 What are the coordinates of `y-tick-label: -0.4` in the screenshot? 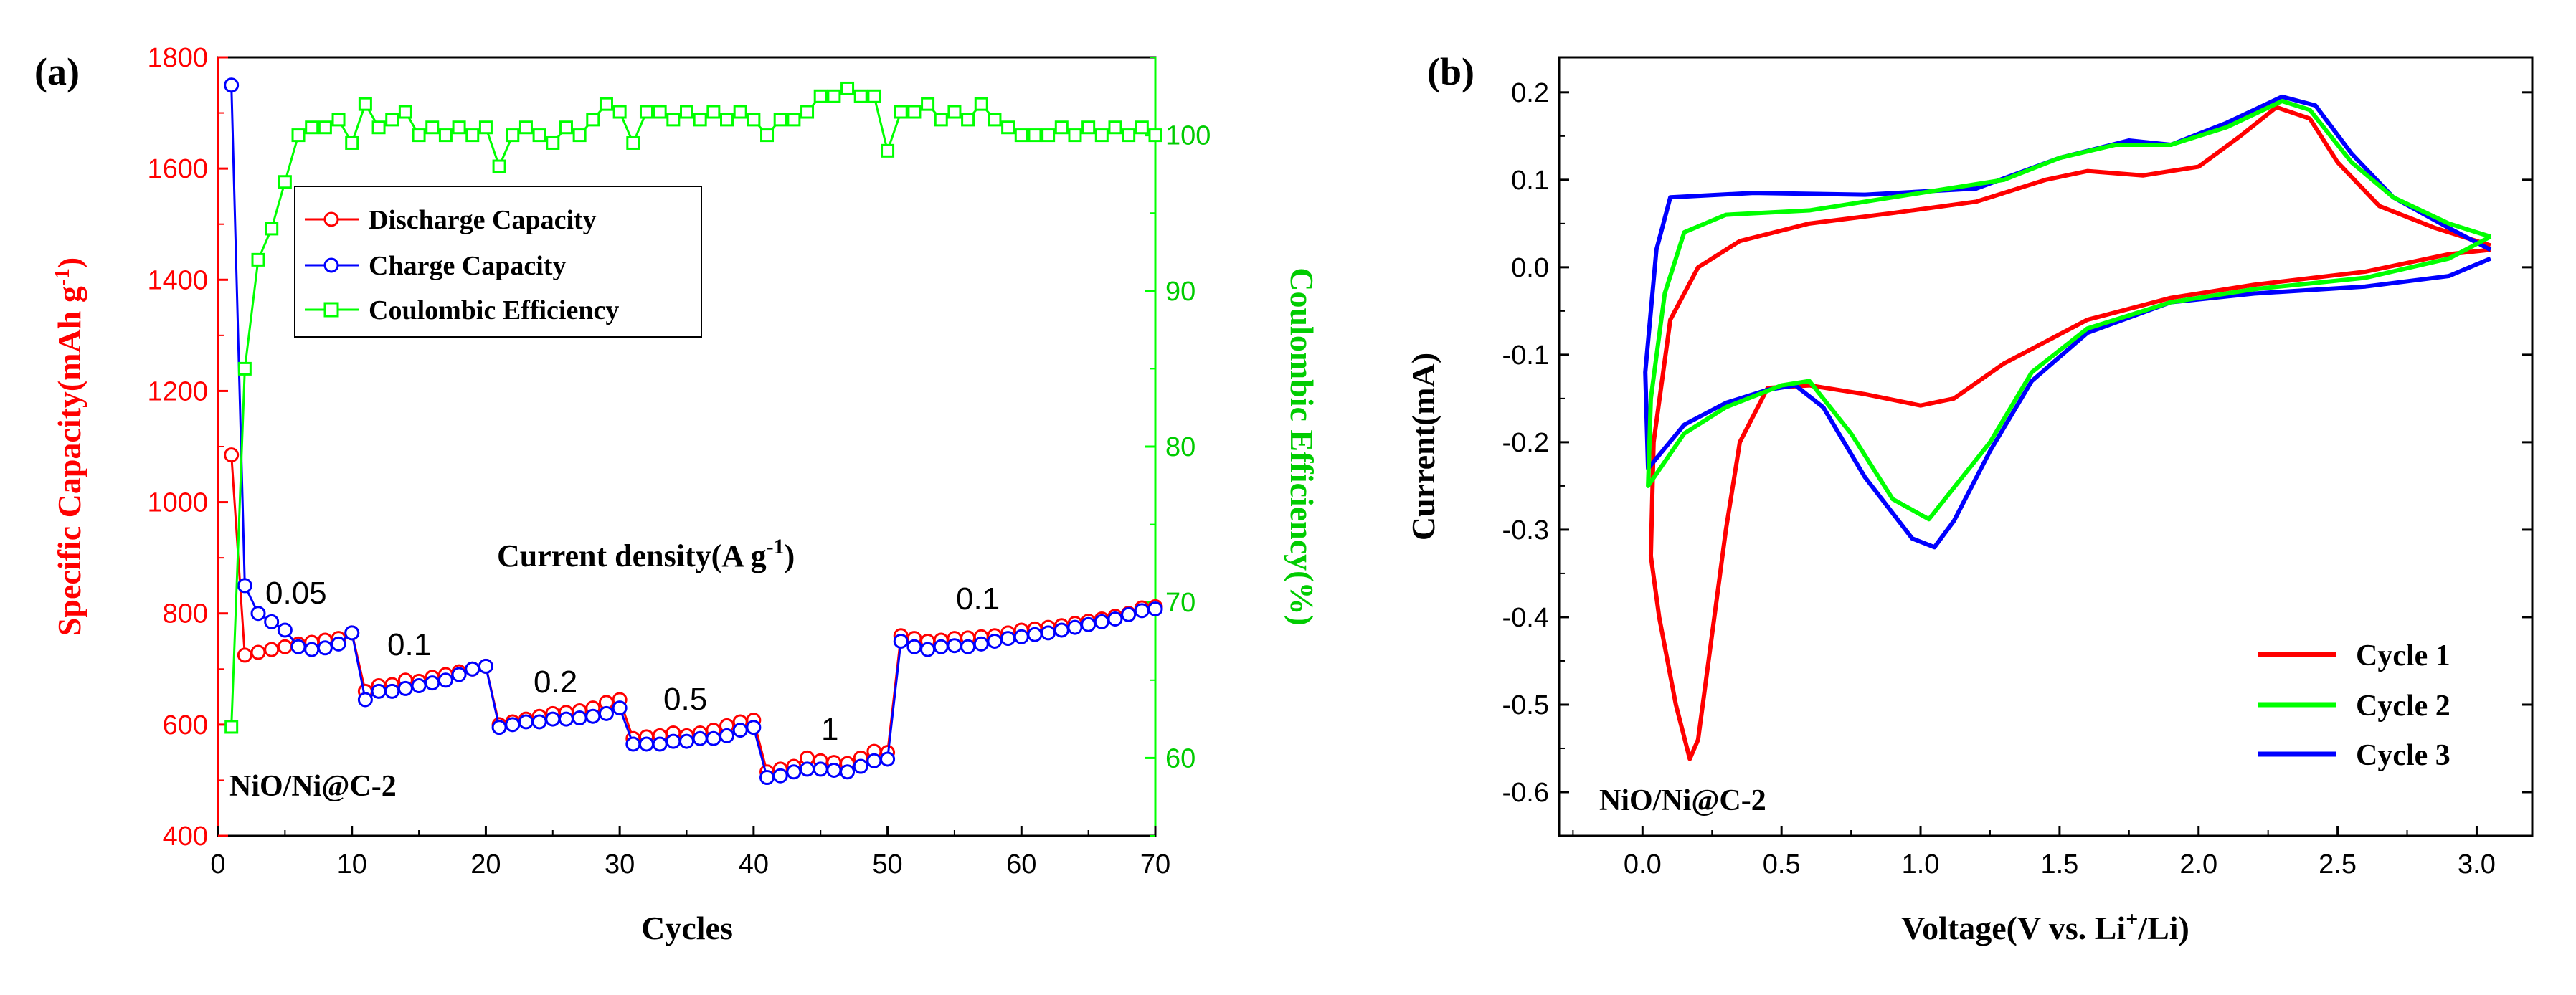 It's located at (1525, 618).